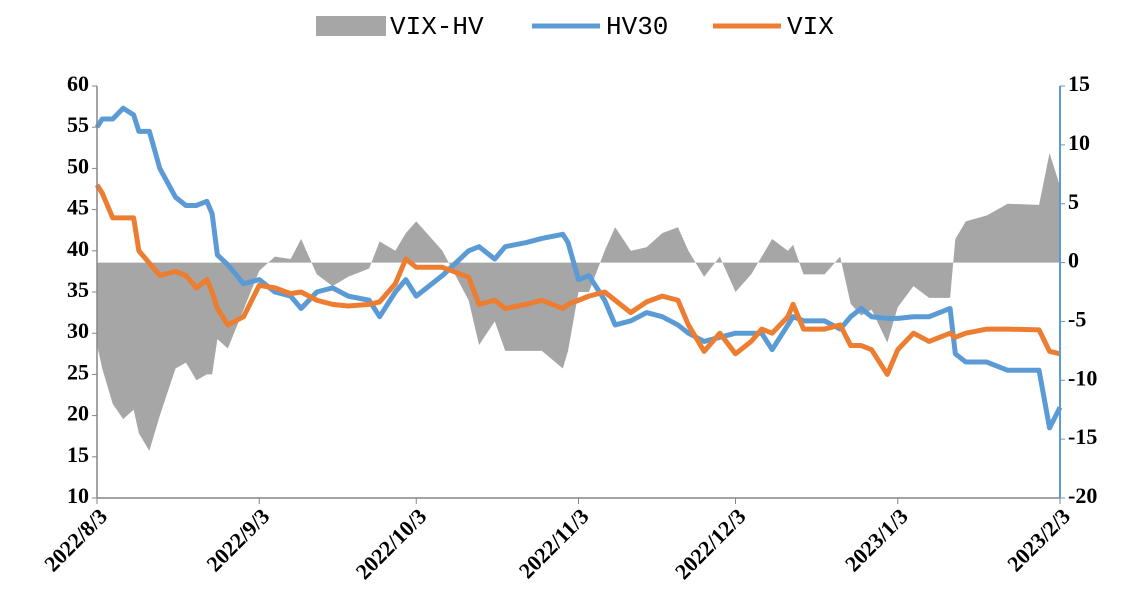  What do you see at coordinates (710, 543) in the screenshot?
I see `x-tick-label: 2022/12/3` at bounding box center [710, 543].